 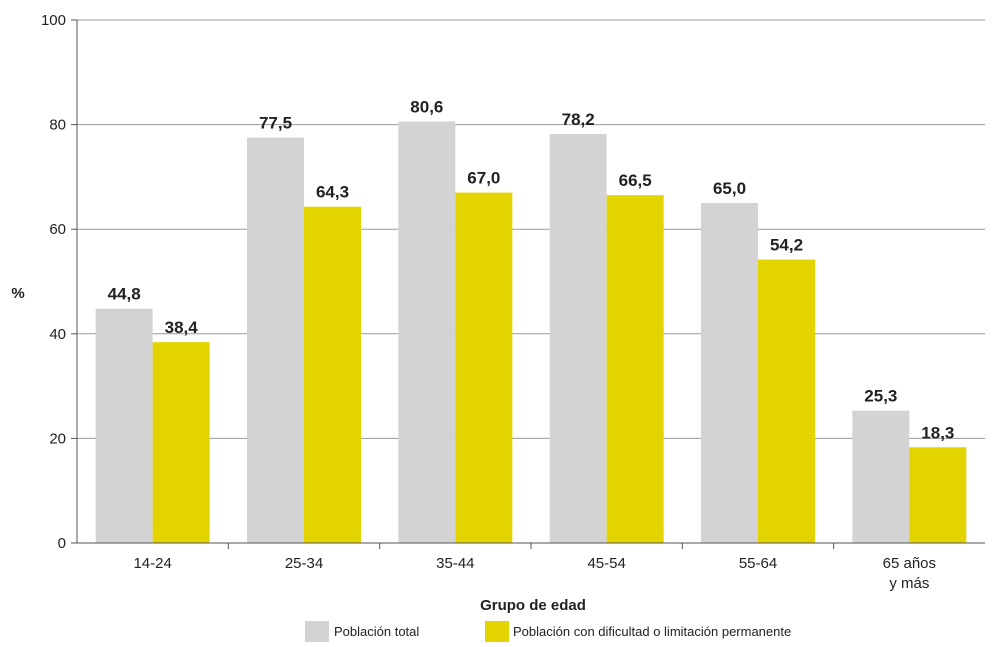 What do you see at coordinates (578, 119) in the screenshot?
I see `bar-value-label: 78,2` at bounding box center [578, 119].